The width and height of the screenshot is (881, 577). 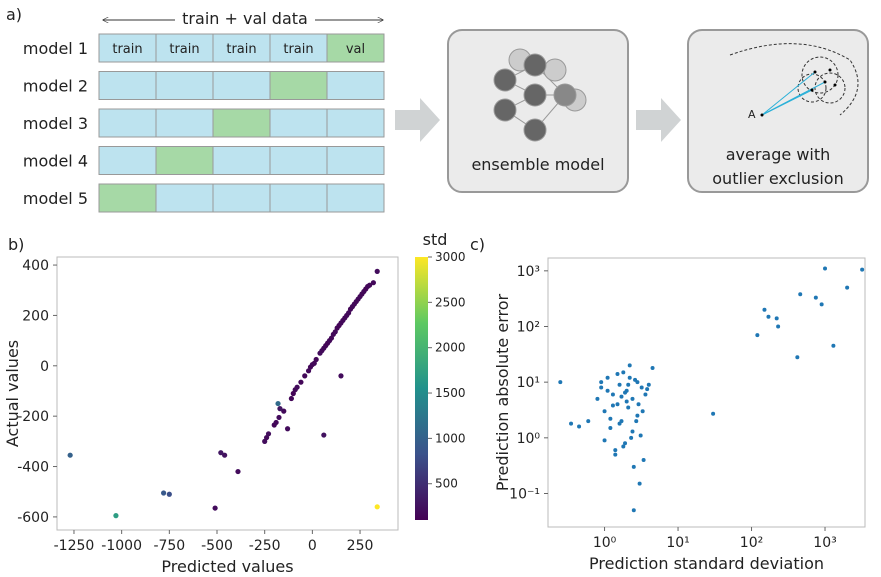 What do you see at coordinates (12, 393) in the screenshot?
I see `y-axis-label: Actual values` at bounding box center [12, 393].